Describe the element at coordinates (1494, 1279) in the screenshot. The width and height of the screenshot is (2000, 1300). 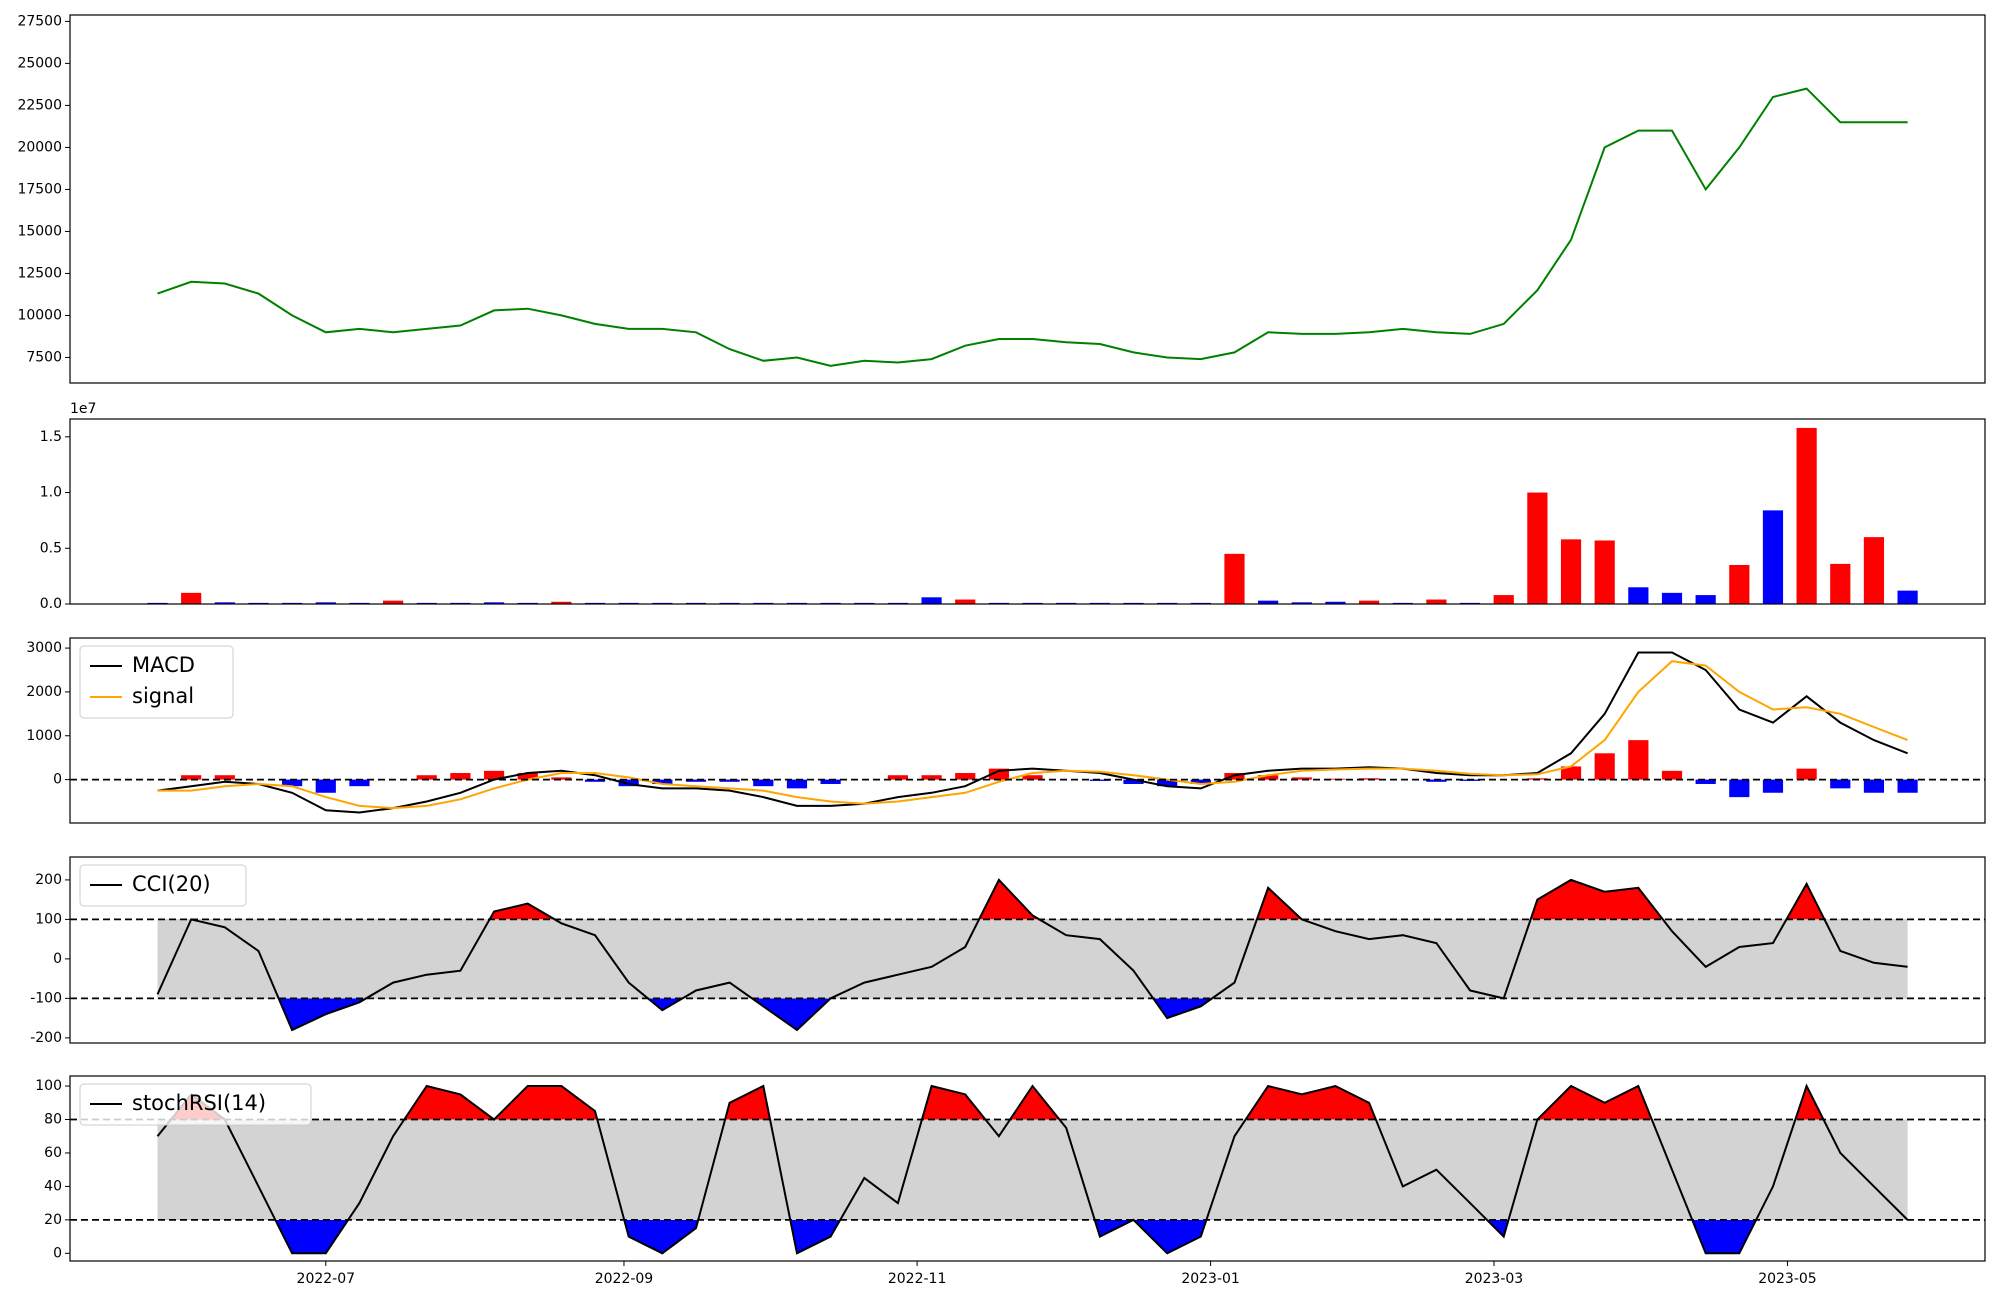
I see `x-tick-label: 2023-03` at that location.